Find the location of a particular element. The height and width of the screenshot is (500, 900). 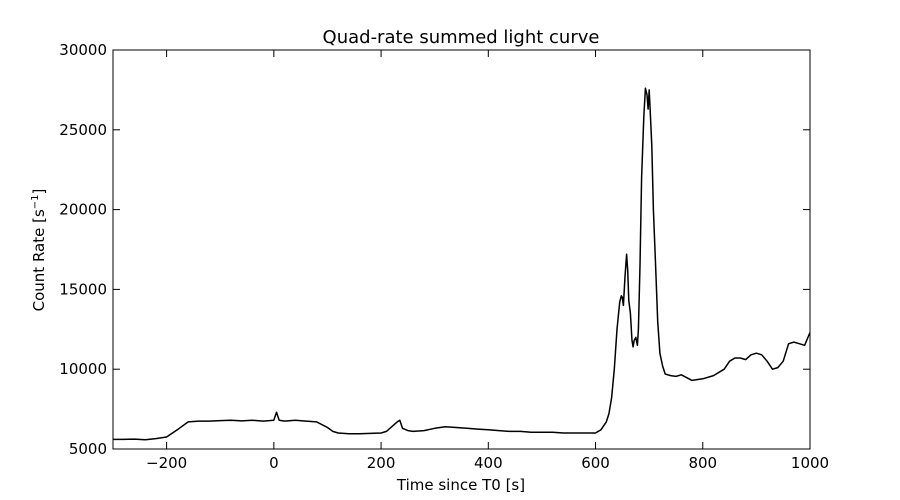

y-tick-label: 20000 is located at coordinates (83, 210).